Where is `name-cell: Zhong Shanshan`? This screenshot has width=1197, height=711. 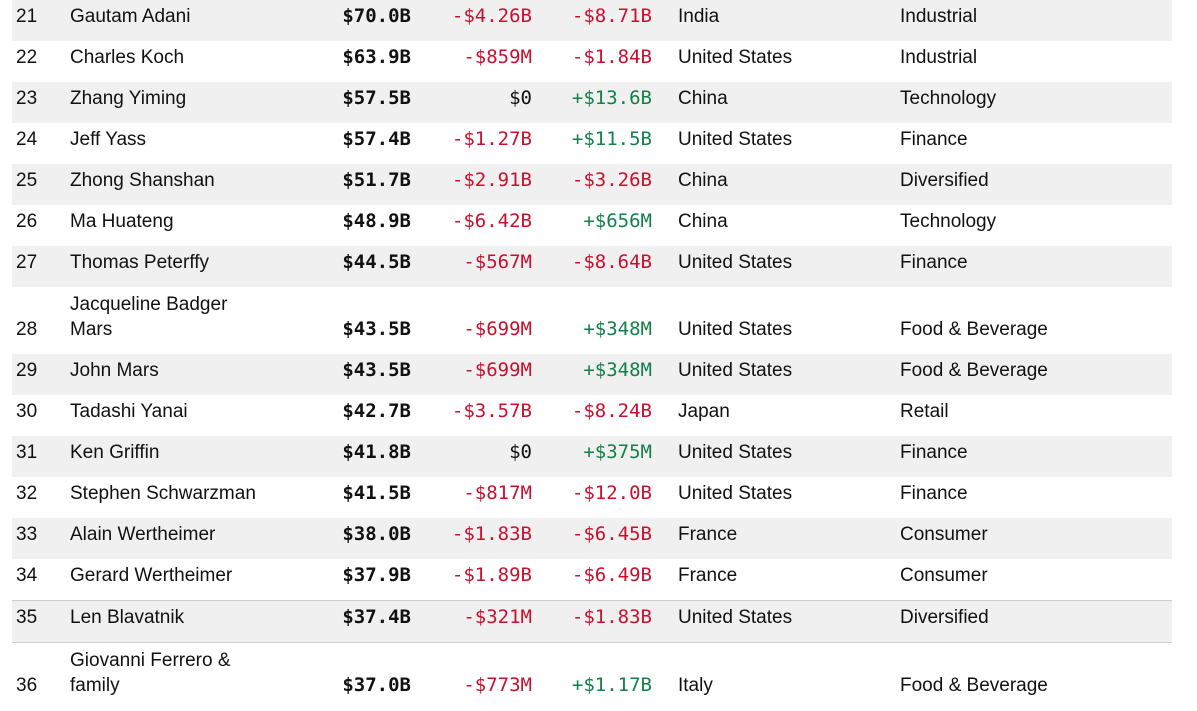
name-cell: Zhong Shanshan is located at coordinates (142, 180).